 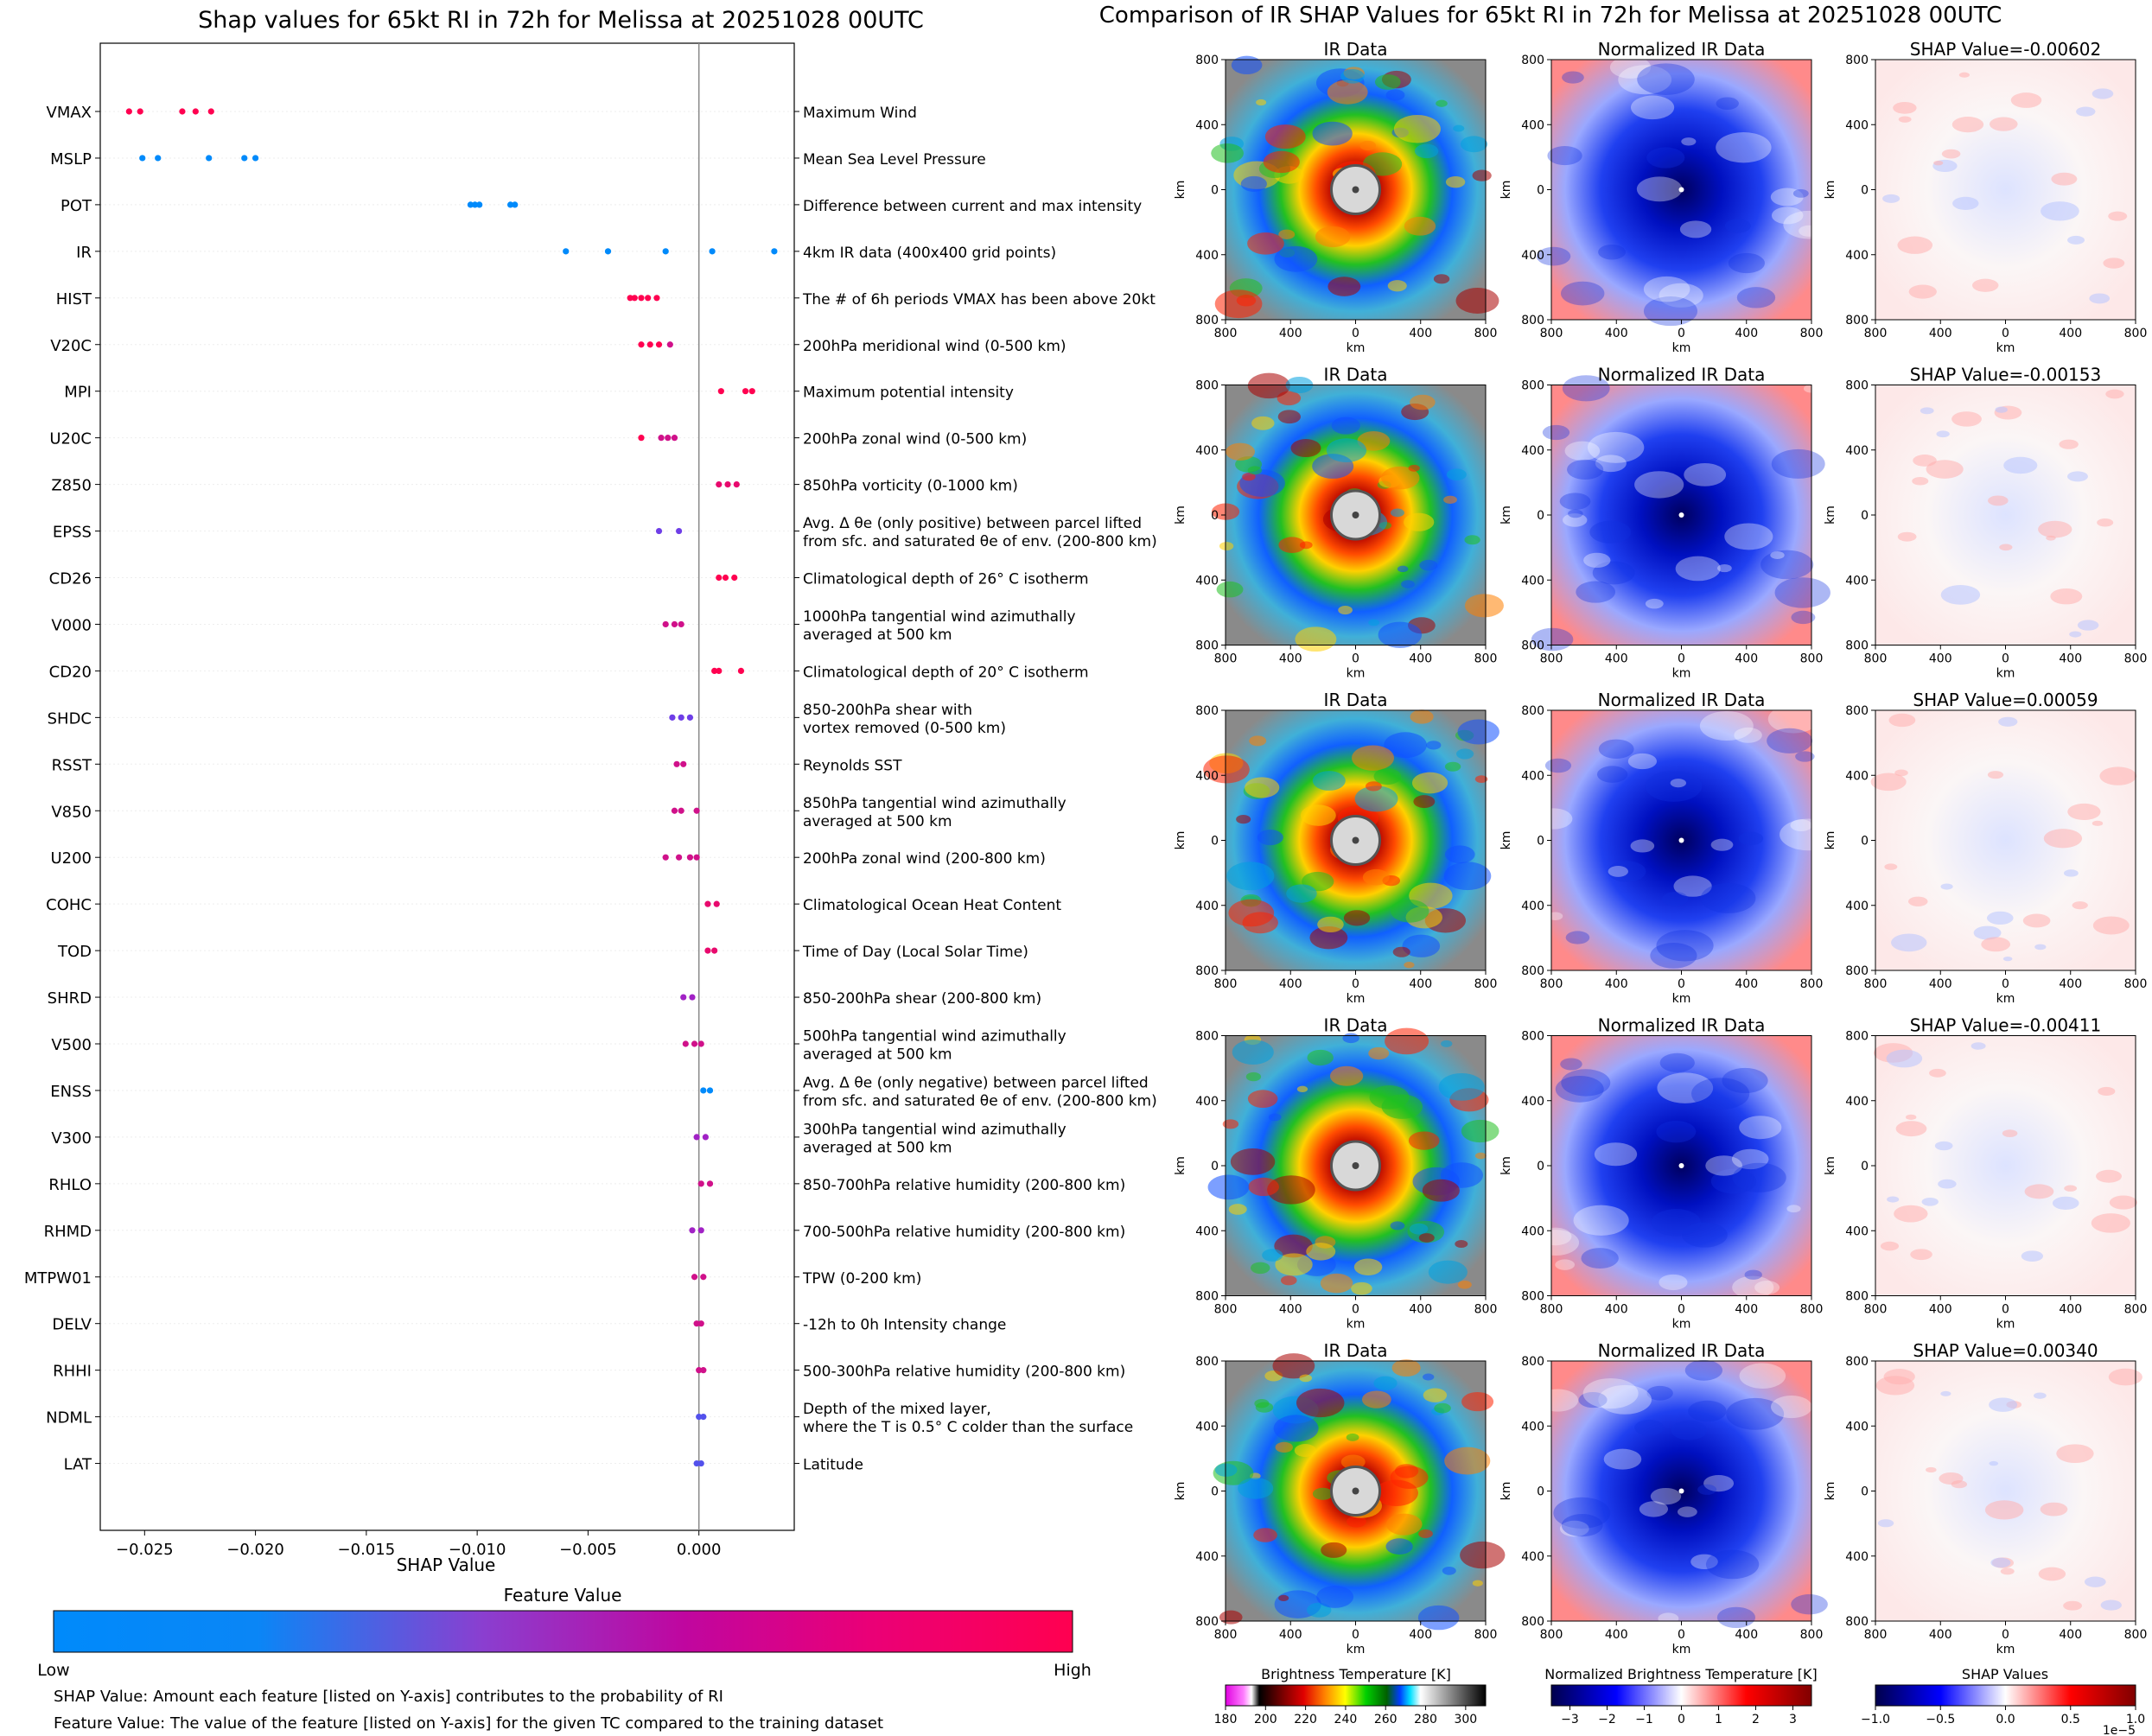 I want to click on left-x-axis-label: SHAP Value, so click(x=446, y=1565).